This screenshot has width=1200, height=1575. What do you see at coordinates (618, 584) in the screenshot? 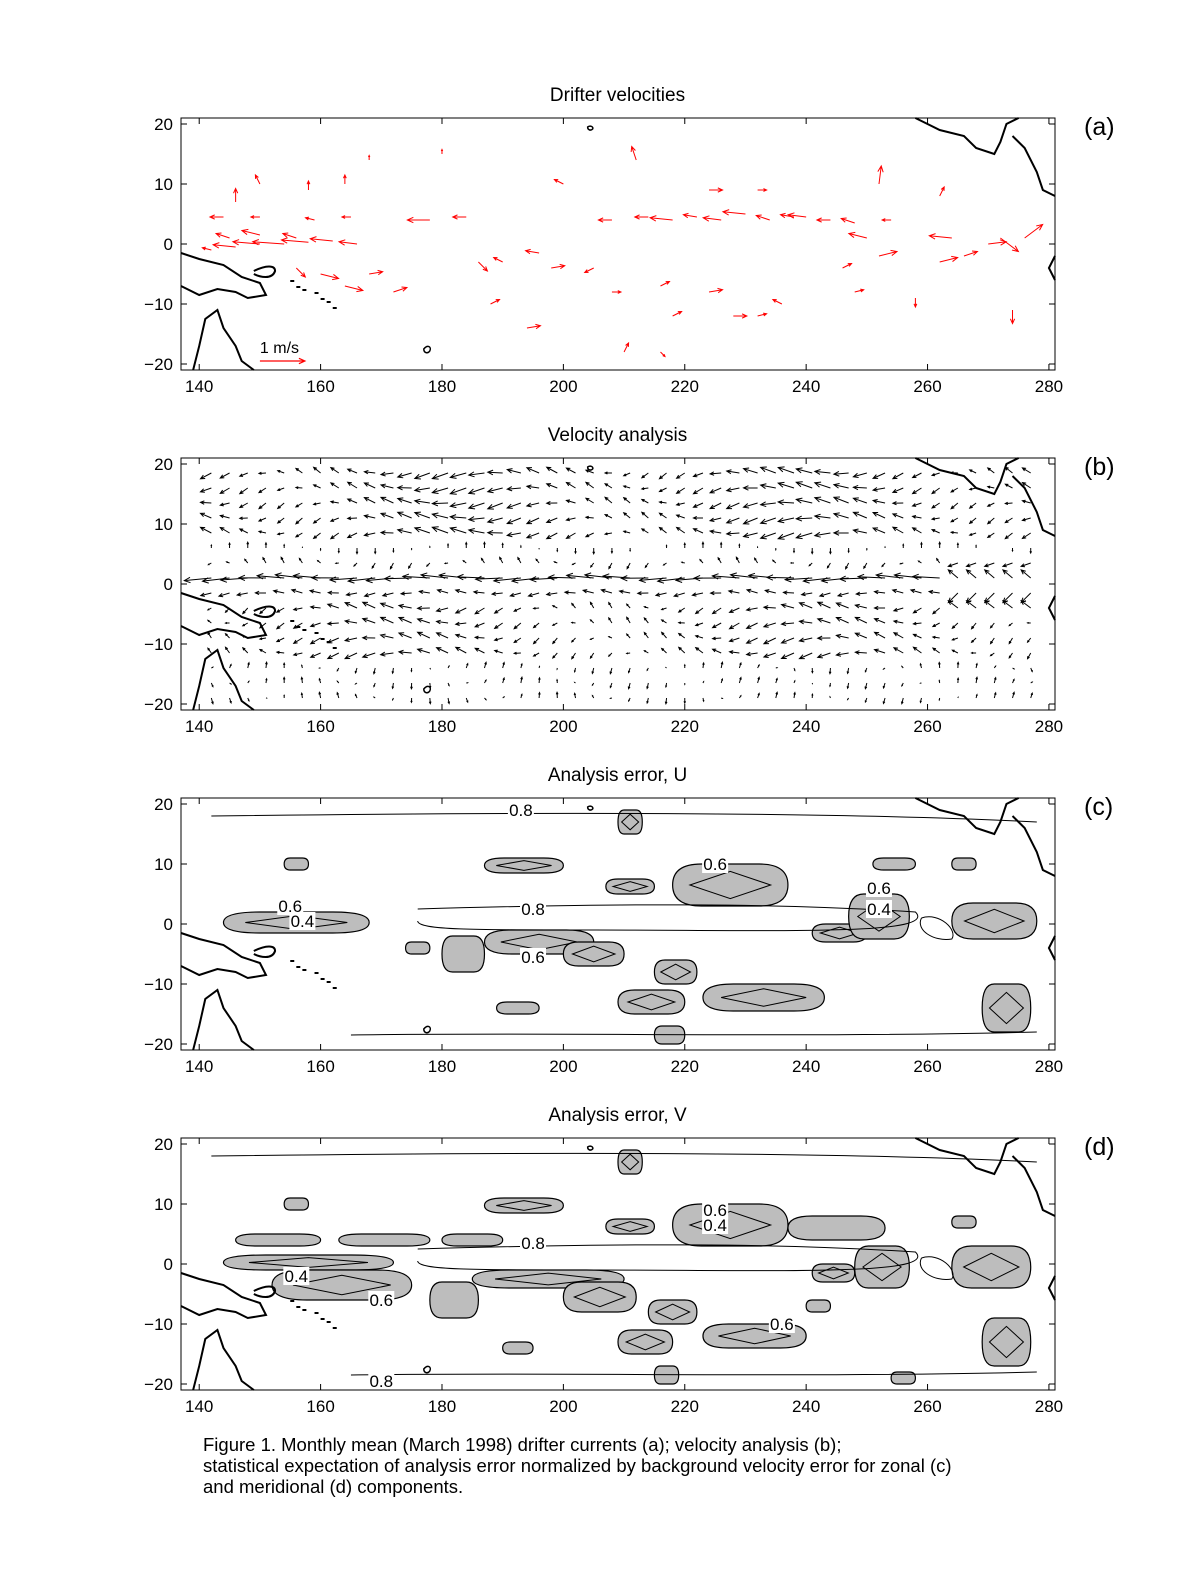
I see `plot-frame` at bounding box center [618, 584].